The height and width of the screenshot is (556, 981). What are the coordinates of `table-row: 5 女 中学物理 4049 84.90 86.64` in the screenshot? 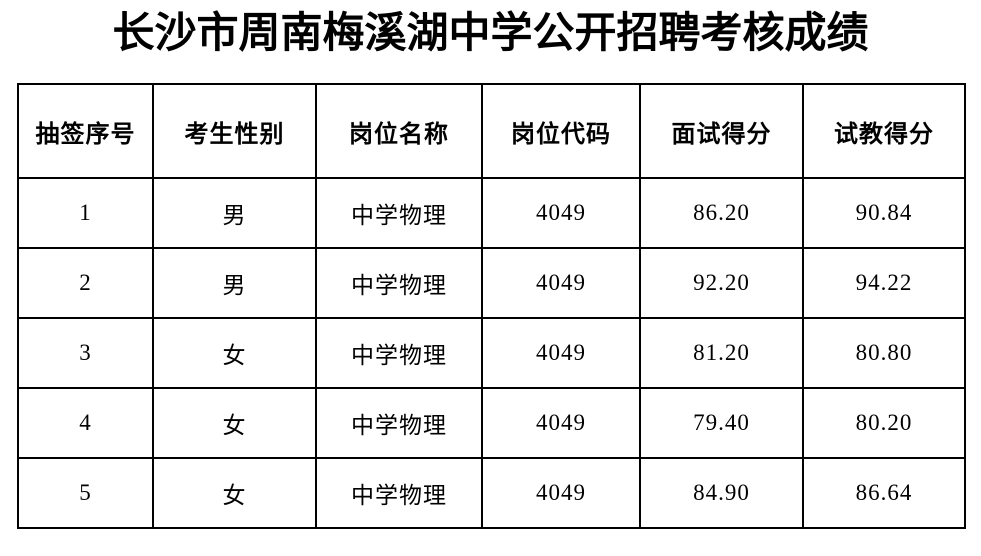 It's located at (491, 493).